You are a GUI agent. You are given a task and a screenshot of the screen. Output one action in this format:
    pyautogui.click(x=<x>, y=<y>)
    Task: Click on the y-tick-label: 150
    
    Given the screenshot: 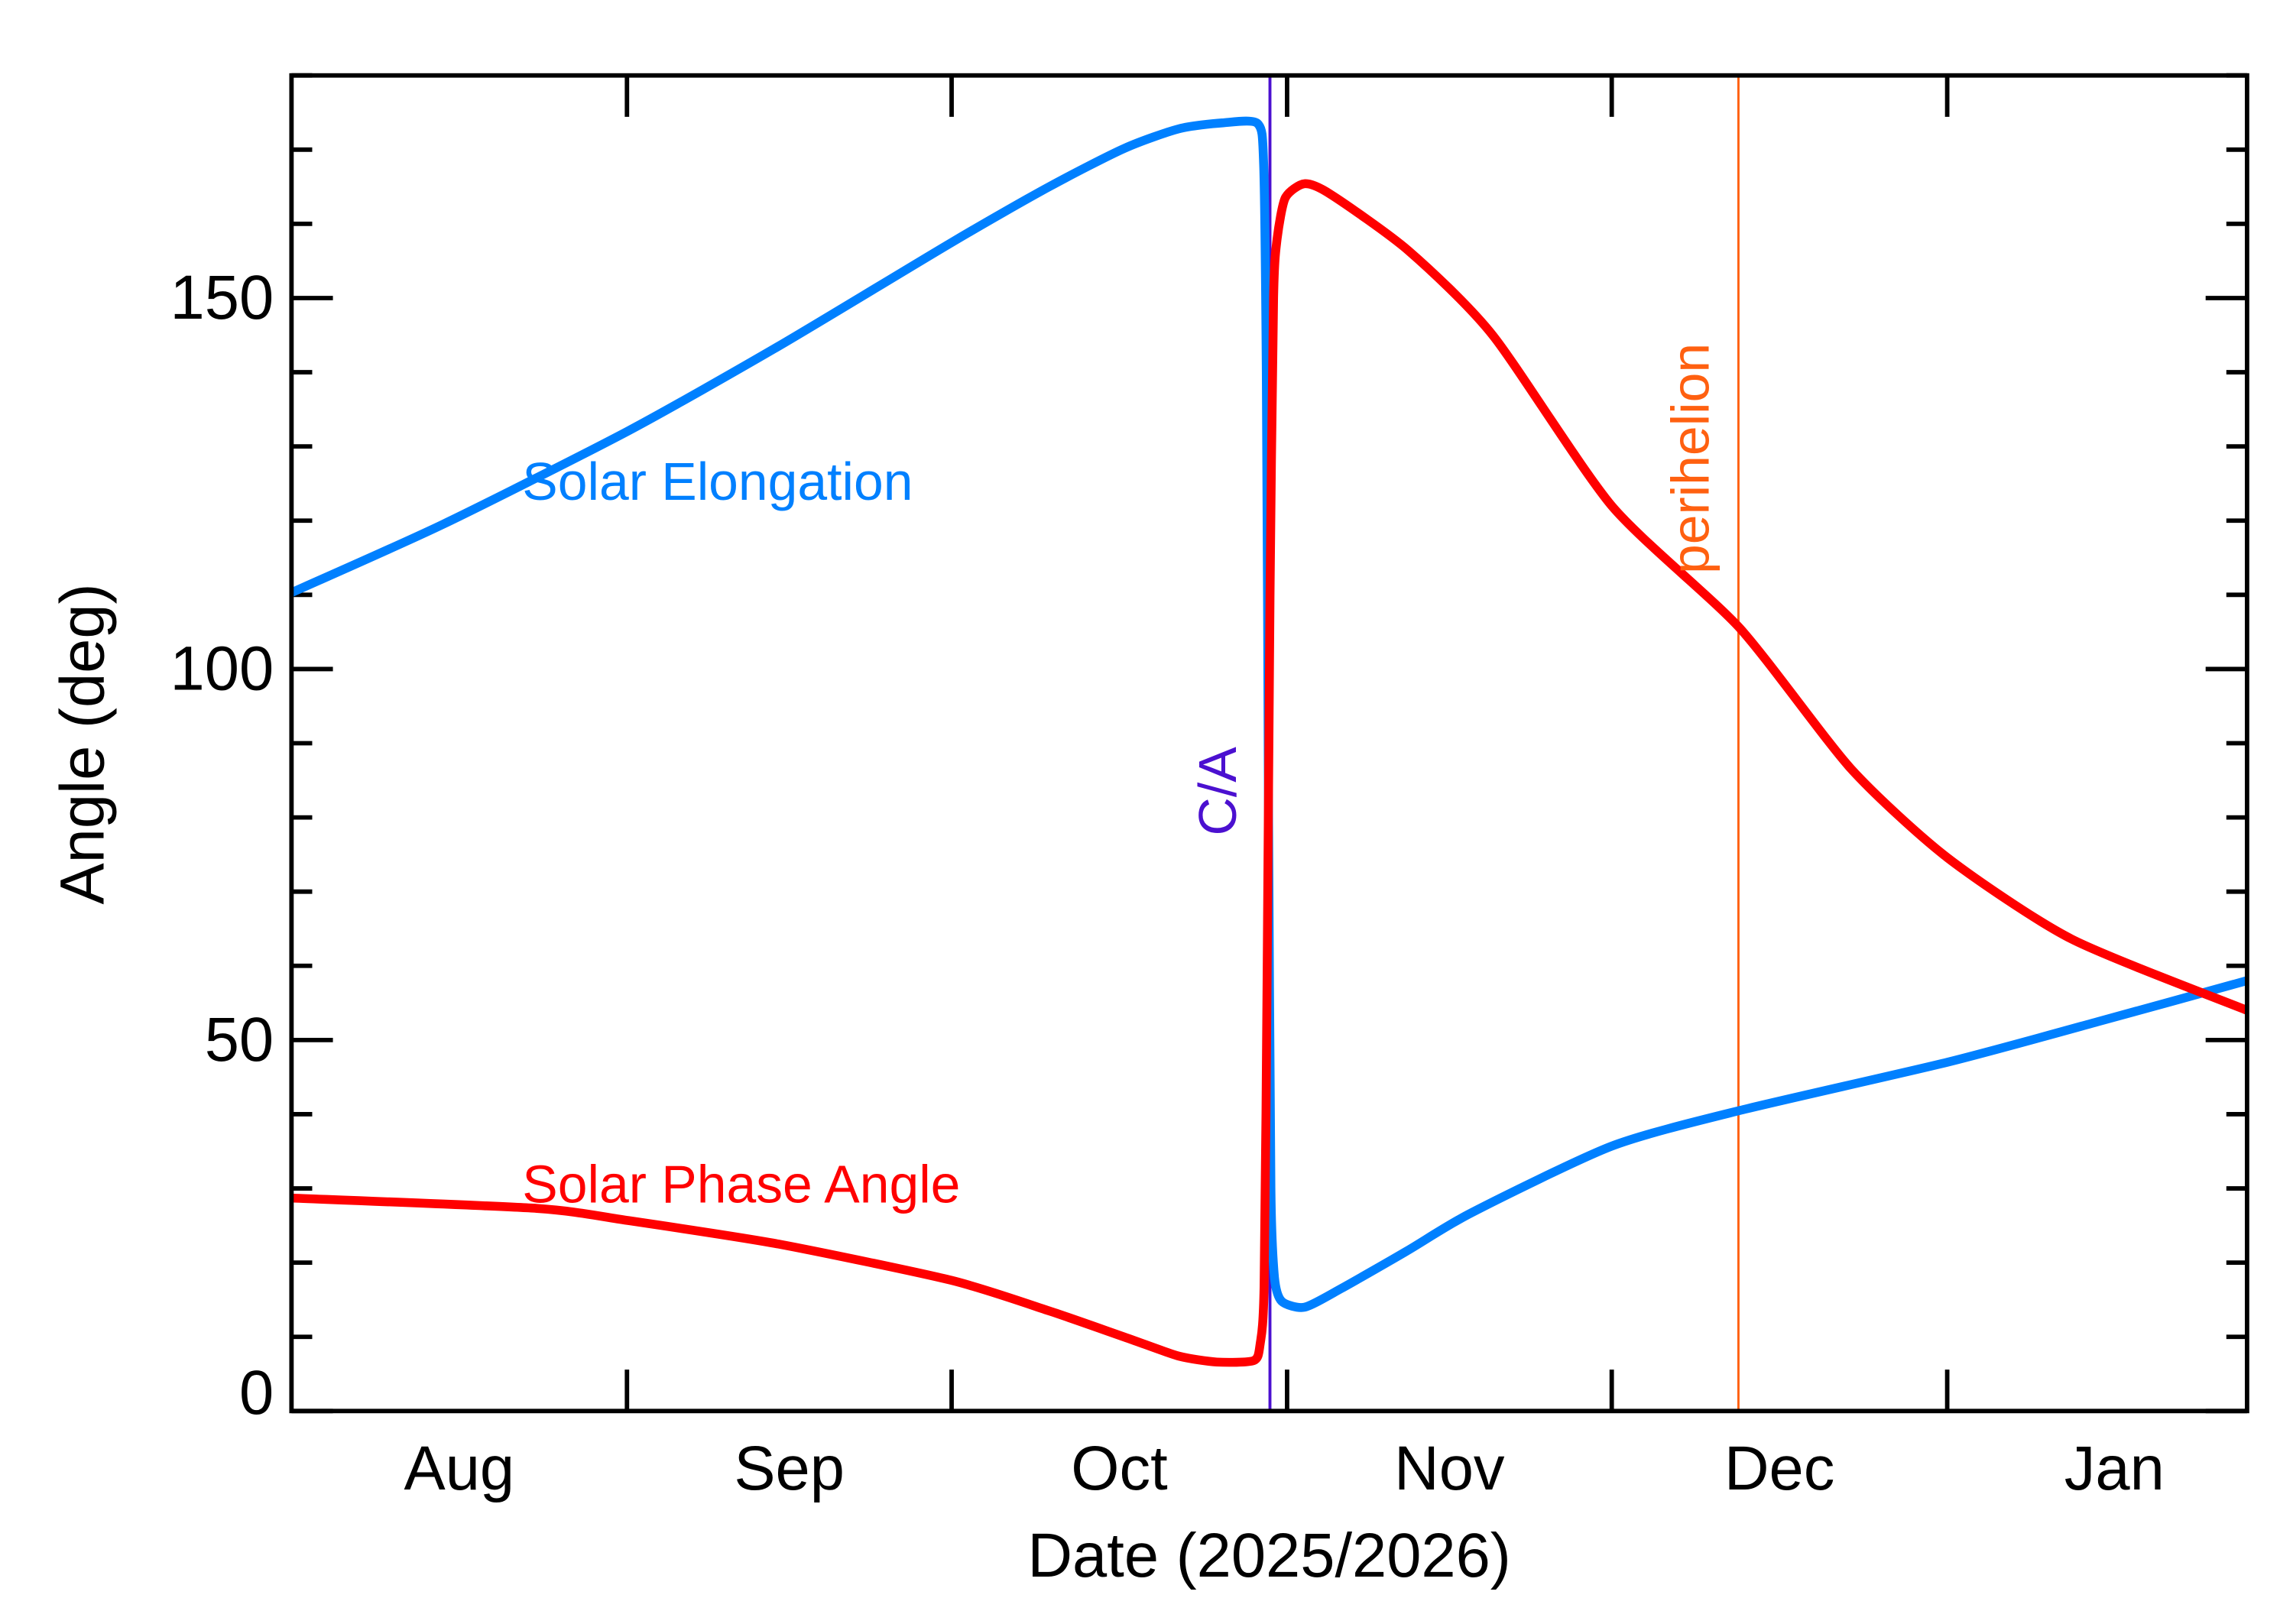 What is the action you would take?
    pyautogui.click(x=222, y=297)
    